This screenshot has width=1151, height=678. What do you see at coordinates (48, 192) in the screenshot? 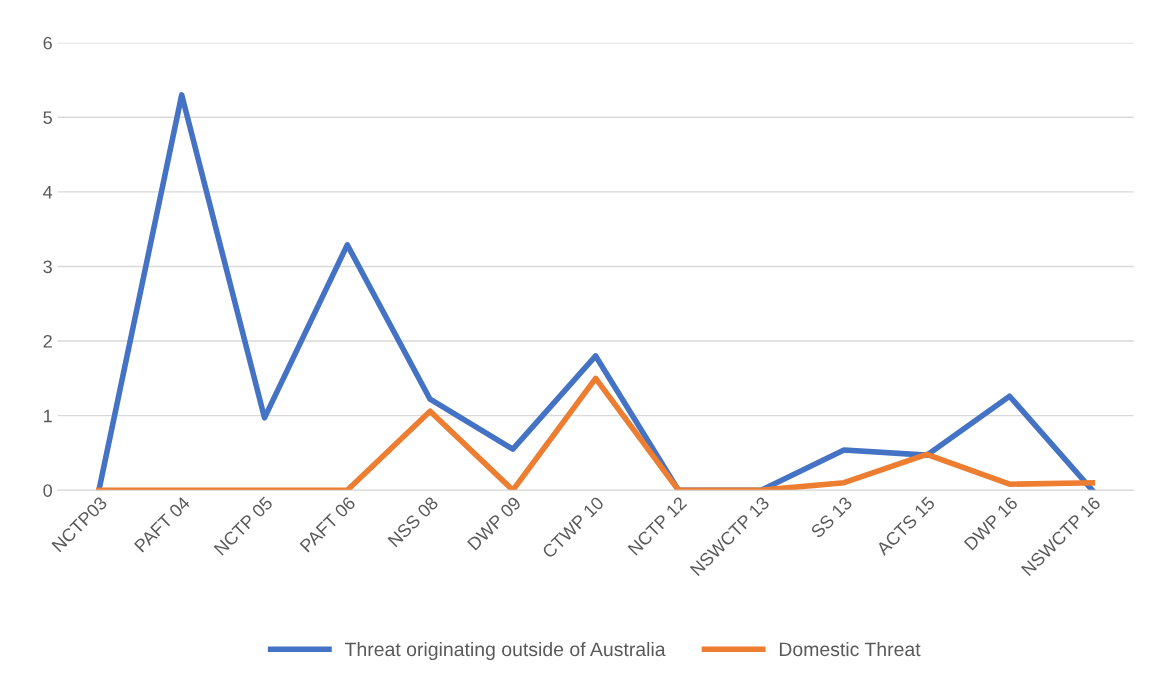
I see `y-tick-label: 4` at bounding box center [48, 192].